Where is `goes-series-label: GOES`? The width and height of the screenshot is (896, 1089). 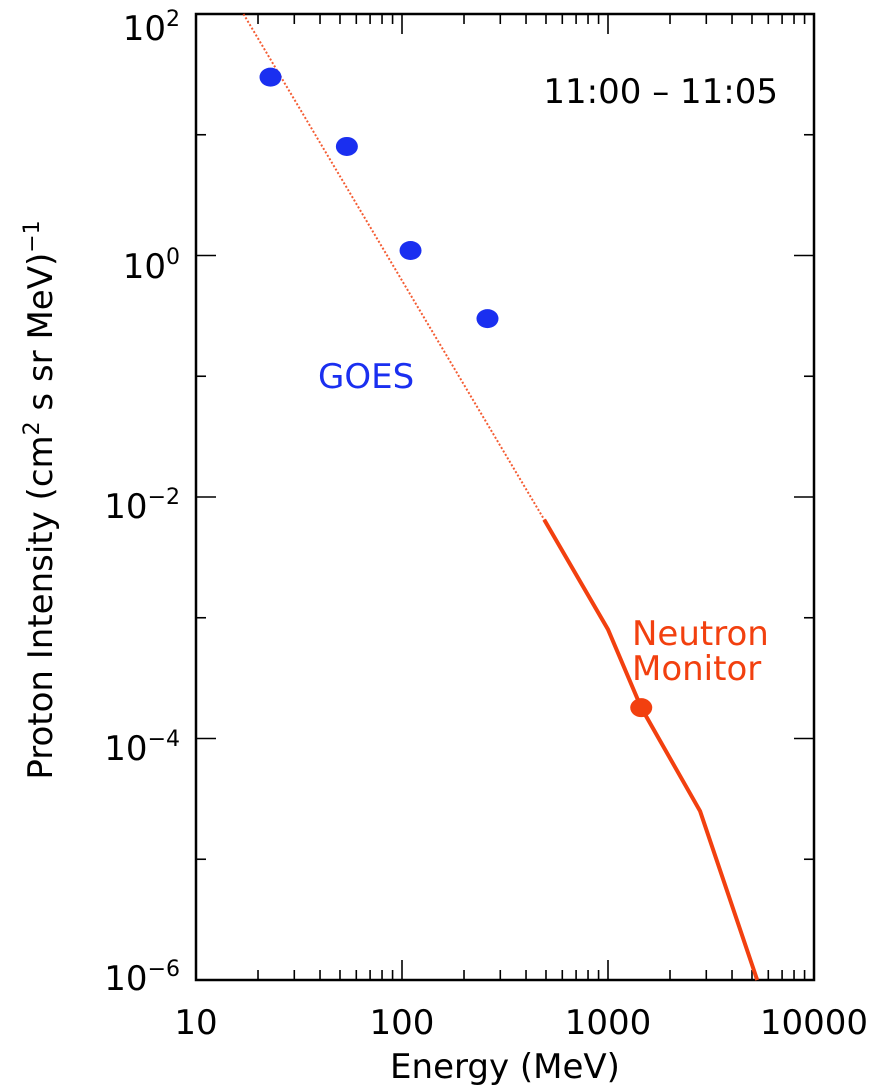
goes-series-label: GOES is located at coordinates (366, 377).